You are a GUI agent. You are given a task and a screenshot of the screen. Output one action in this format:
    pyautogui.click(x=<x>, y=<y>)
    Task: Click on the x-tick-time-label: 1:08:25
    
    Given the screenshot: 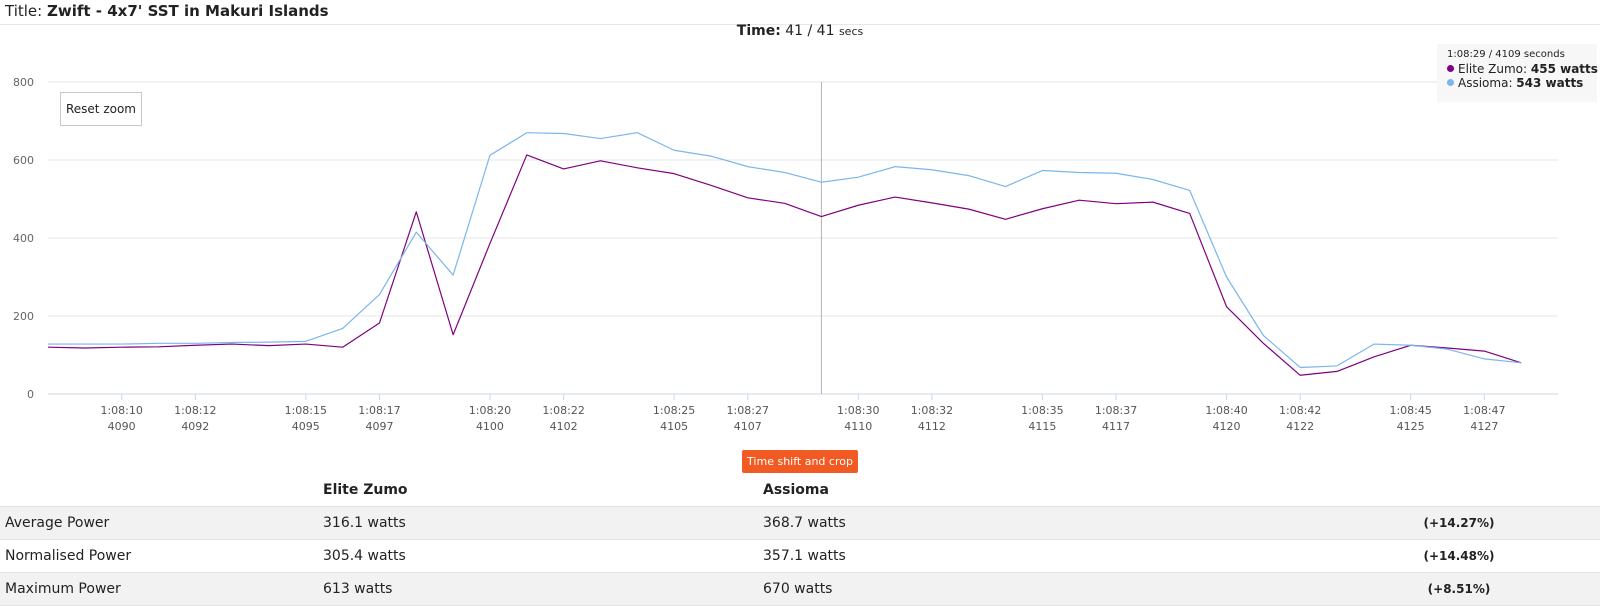 What is the action you would take?
    pyautogui.click(x=674, y=410)
    